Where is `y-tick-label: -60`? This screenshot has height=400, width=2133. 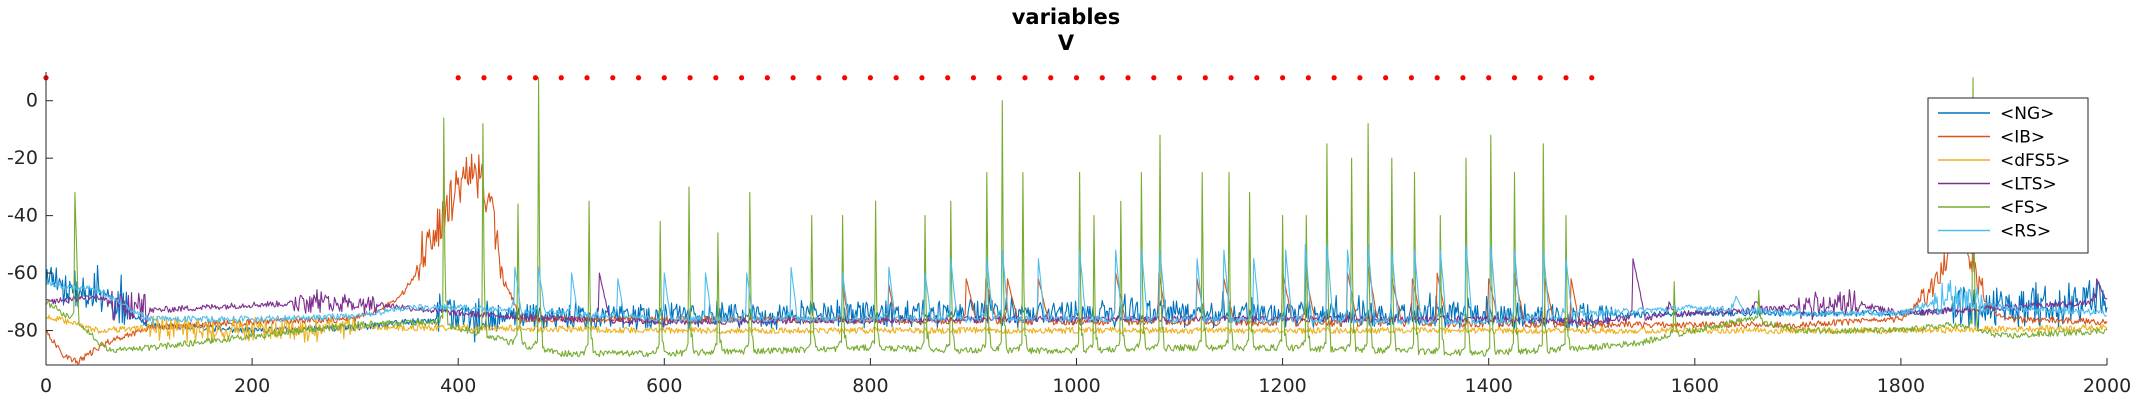 y-tick-label: -60 is located at coordinates (22, 273).